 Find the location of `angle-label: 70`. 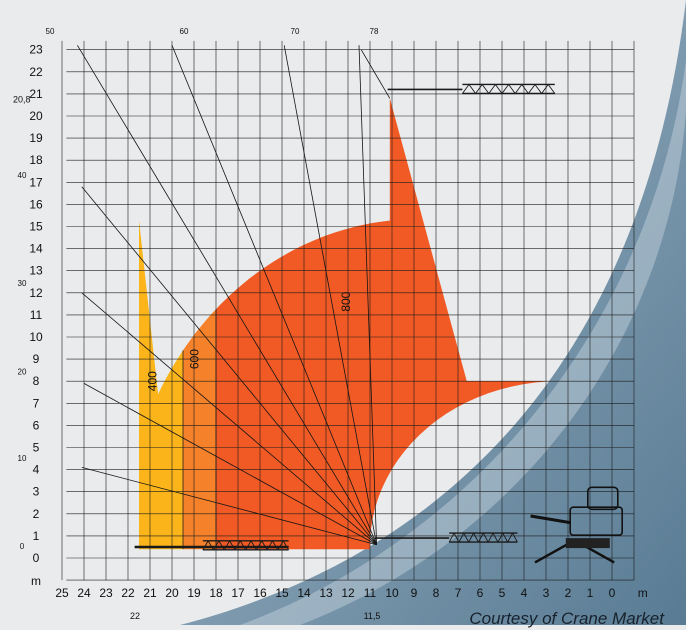

angle-label: 70 is located at coordinates (295, 31).